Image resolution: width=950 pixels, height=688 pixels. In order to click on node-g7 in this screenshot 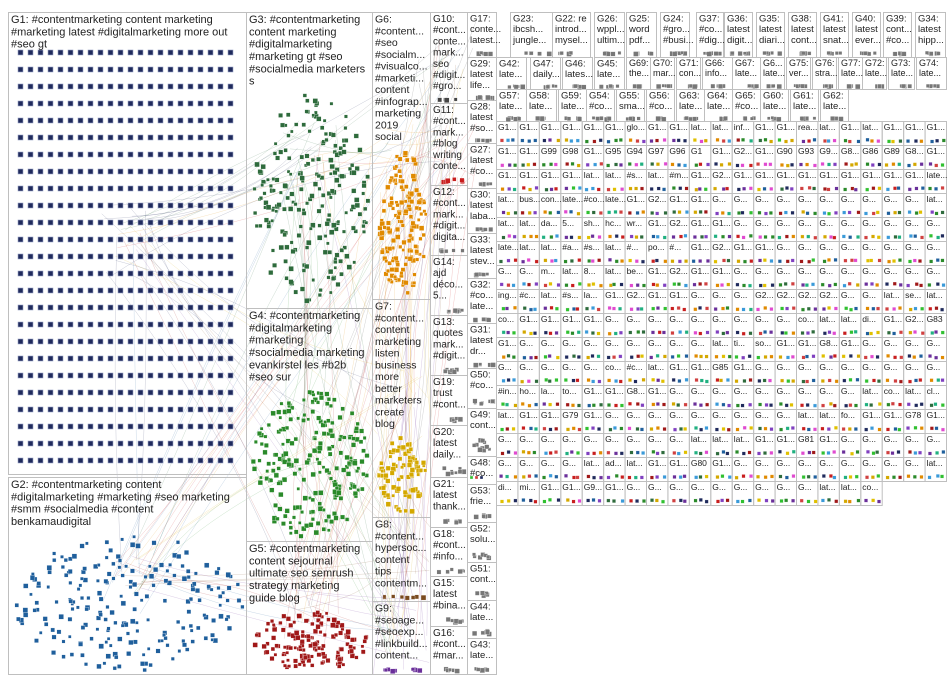, I will do `click(407, 444)`.